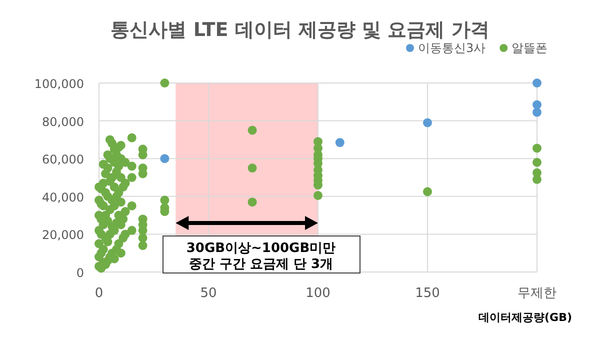  I want to click on x-tick-label: 무제한, so click(537, 293).